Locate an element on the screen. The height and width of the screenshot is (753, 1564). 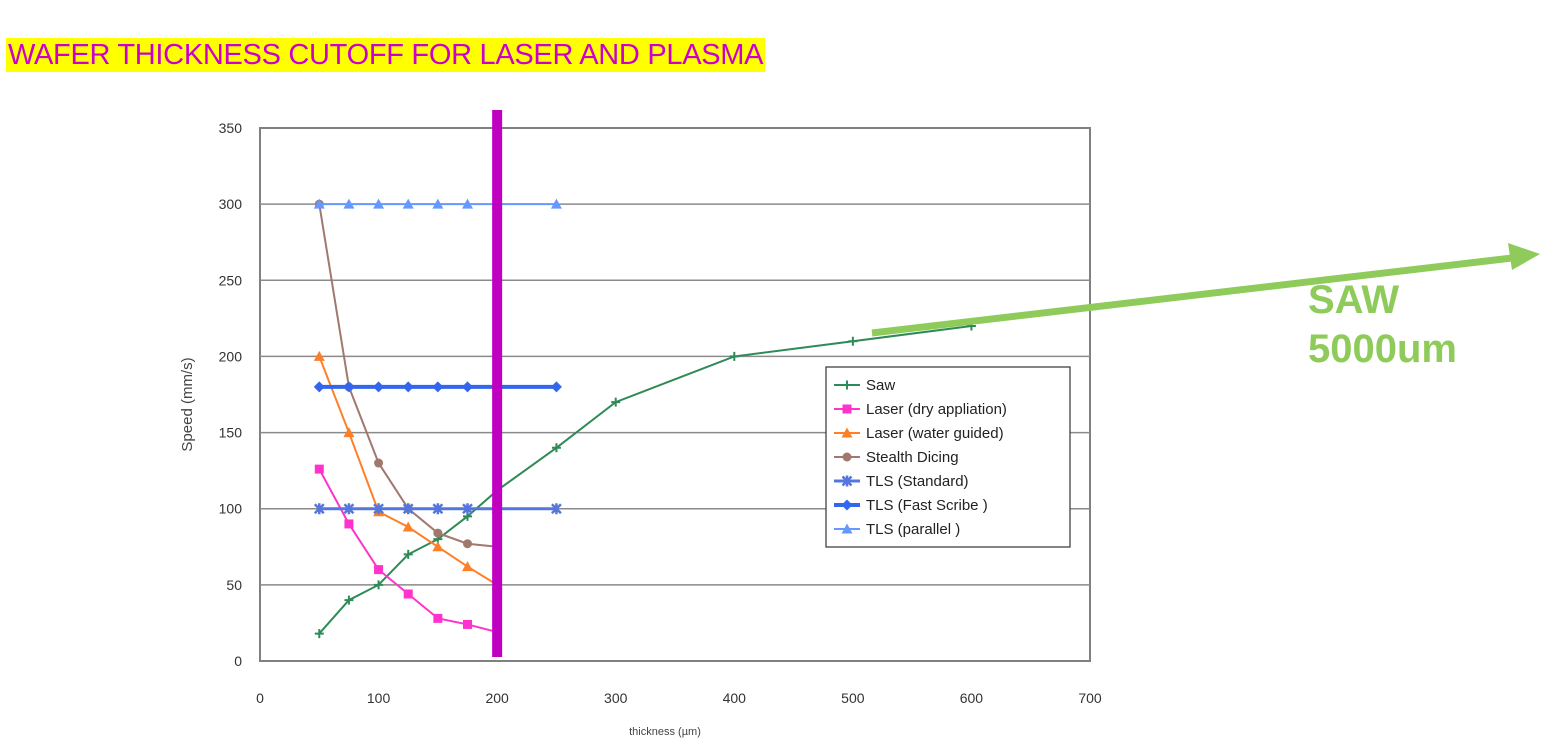
saw-annotation-line1: SAW is located at coordinates (1354, 300).